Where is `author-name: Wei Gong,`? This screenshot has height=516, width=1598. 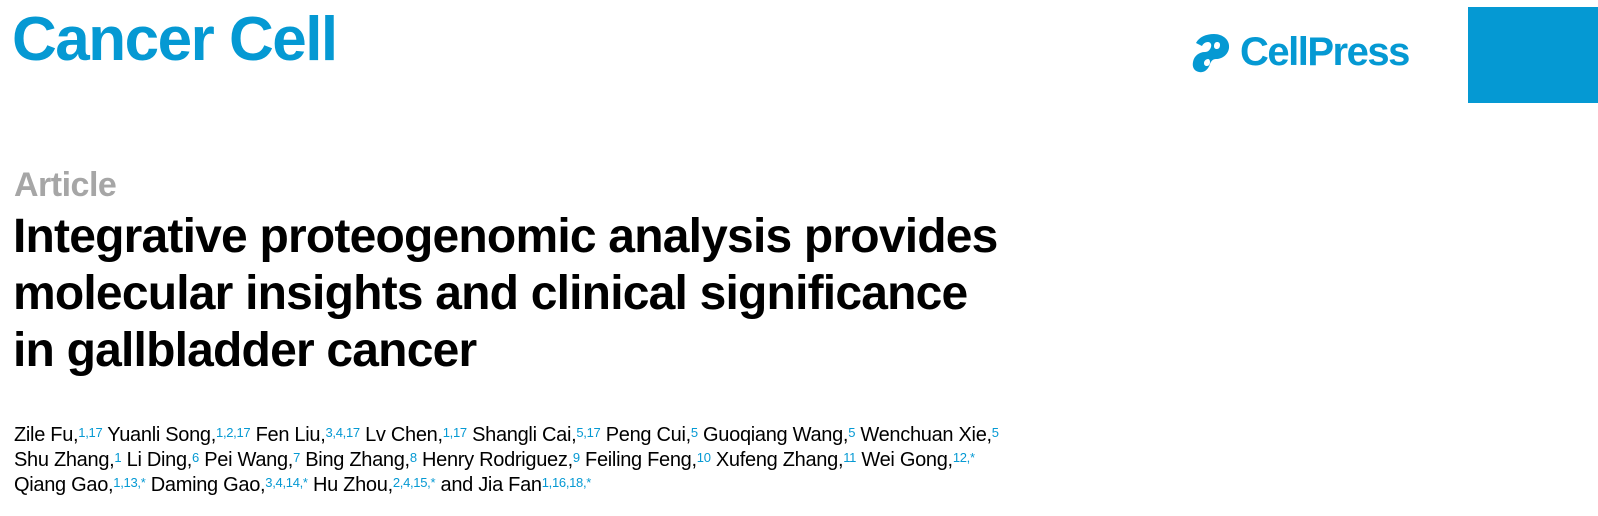 author-name: Wei Gong, is located at coordinates (904, 460).